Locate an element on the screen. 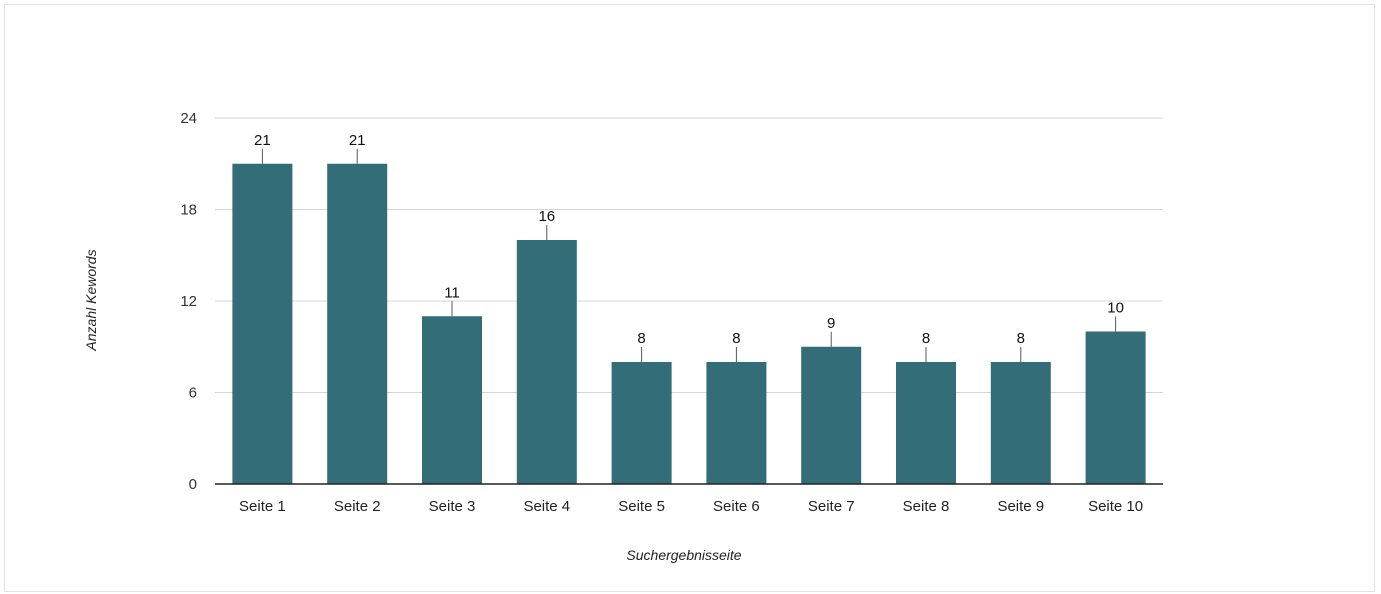  y-tick-label: 18 is located at coordinates (188, 210).